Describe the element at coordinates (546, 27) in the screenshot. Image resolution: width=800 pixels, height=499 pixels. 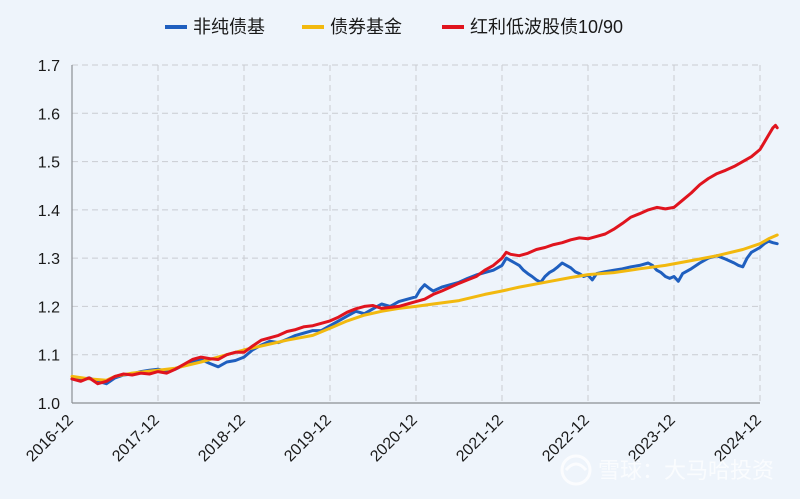
I see `legend-label: 红利低波股债10/90` at that location.